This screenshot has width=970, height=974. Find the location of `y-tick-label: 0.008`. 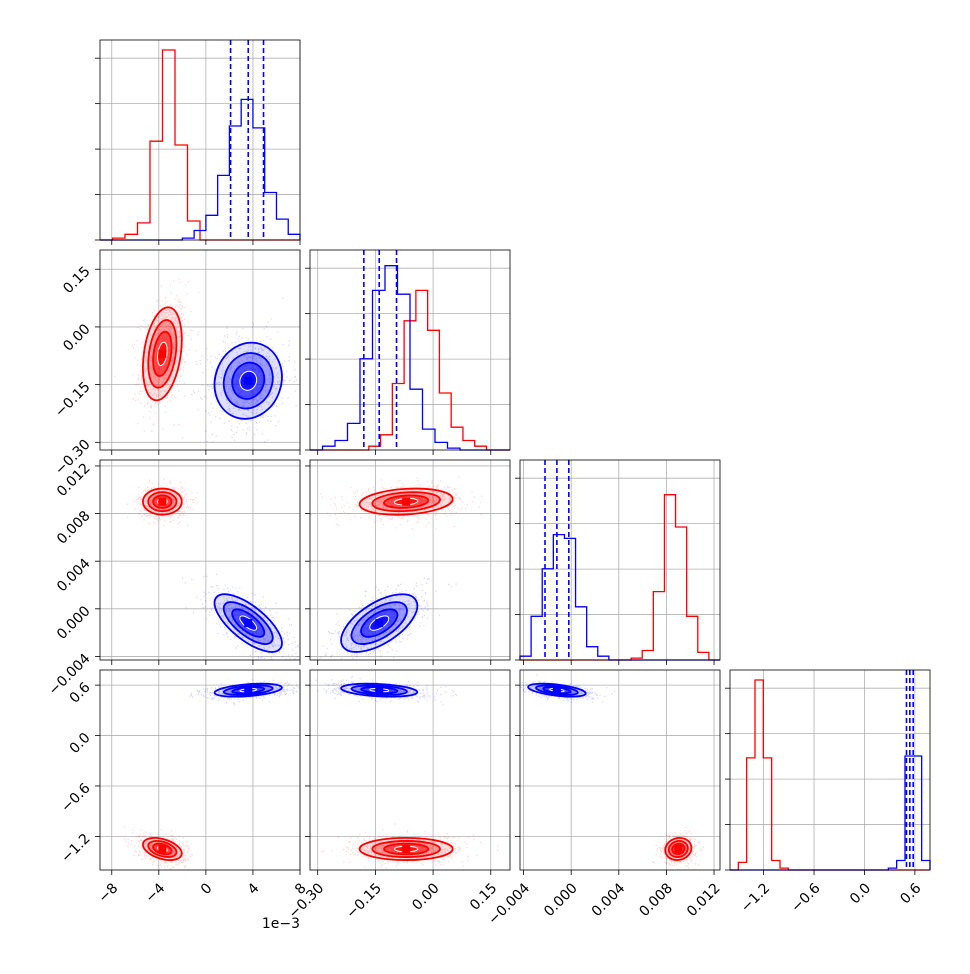

y-tick-label: 0.008 is located at coordinates (74, 528).